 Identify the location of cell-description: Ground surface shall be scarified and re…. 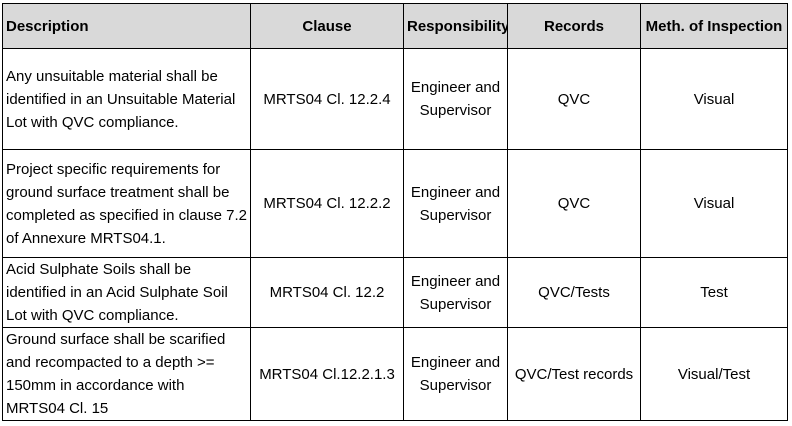
(126, 374).